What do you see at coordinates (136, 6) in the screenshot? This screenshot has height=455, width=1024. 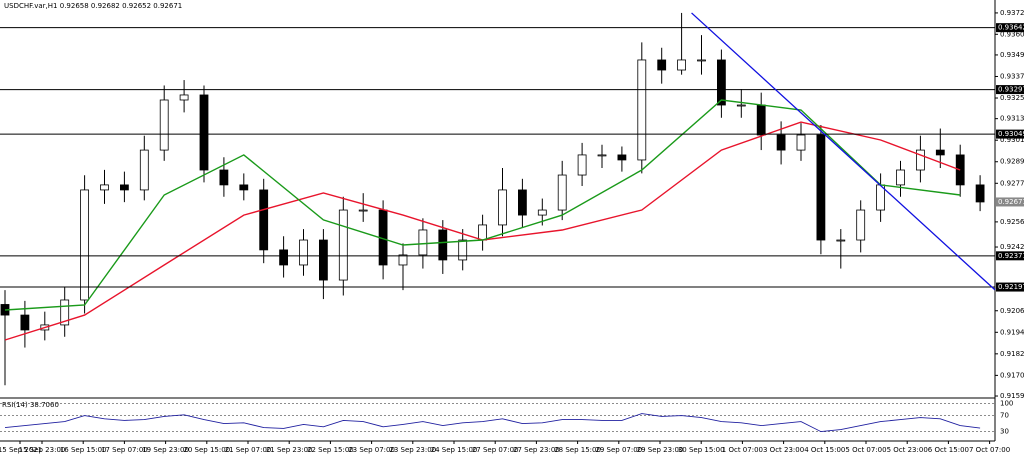 I see `header-low: 0.92652` at bounding box center [136, 6].